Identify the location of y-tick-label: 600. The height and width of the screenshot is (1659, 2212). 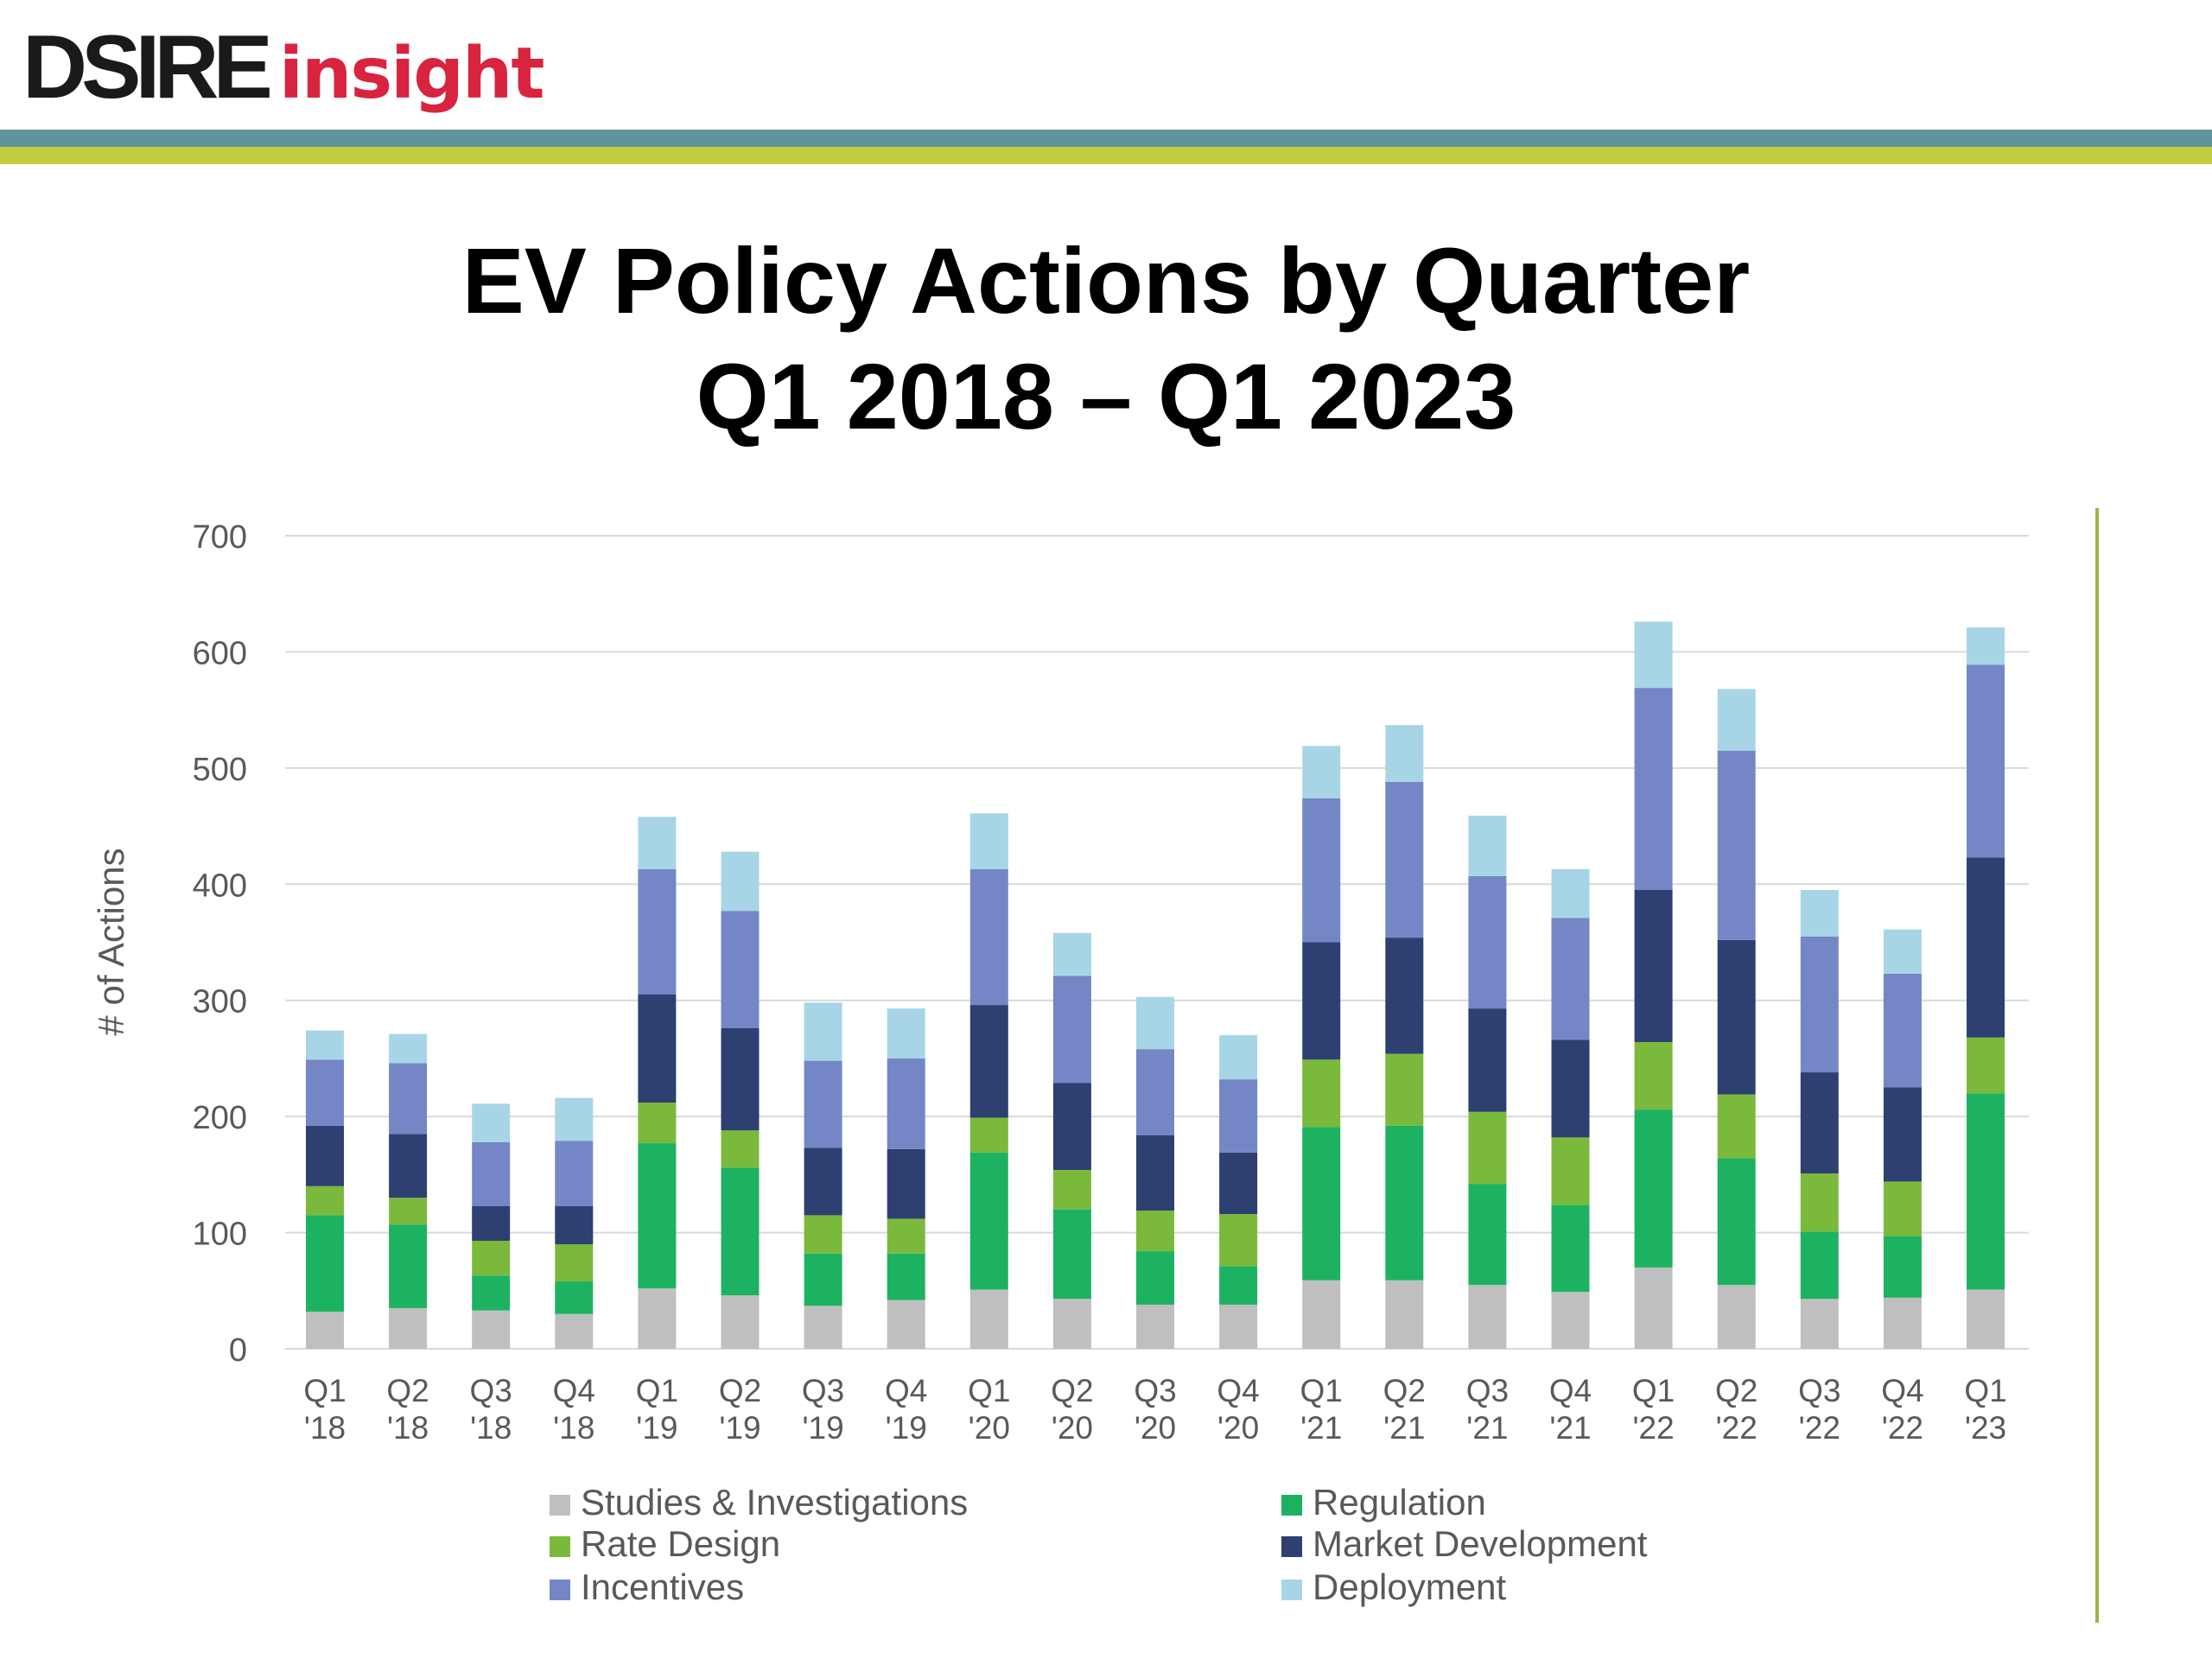
(220, 653).